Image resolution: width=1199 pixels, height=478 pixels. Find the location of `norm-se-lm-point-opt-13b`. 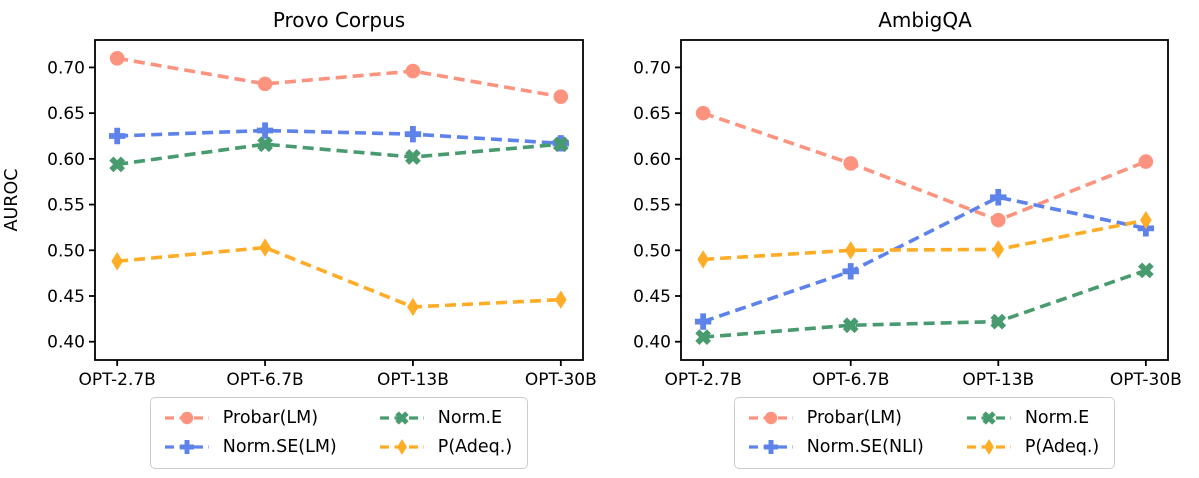

norm-se-lm-point-opt-13b is located at coordinates (413, 134).